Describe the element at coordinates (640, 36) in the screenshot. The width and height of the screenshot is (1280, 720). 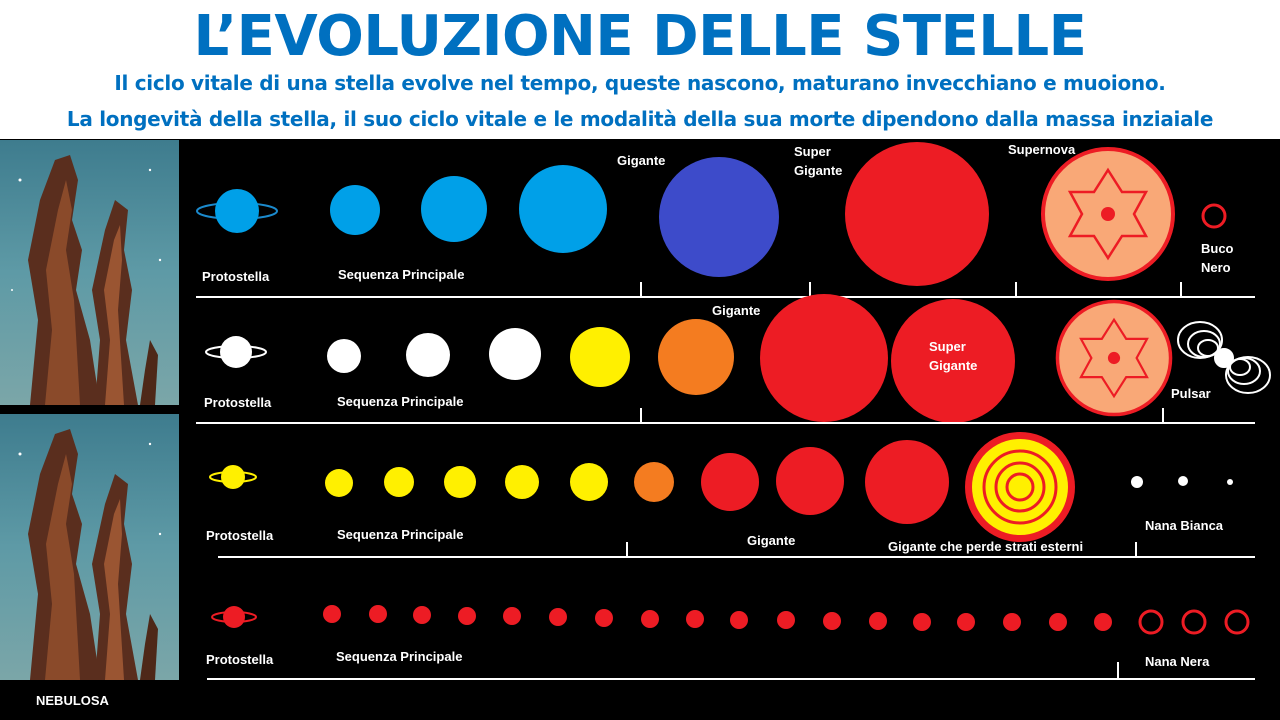
I see `page-title: L’EVOLUZIONE DELLE STELLE` at that location.